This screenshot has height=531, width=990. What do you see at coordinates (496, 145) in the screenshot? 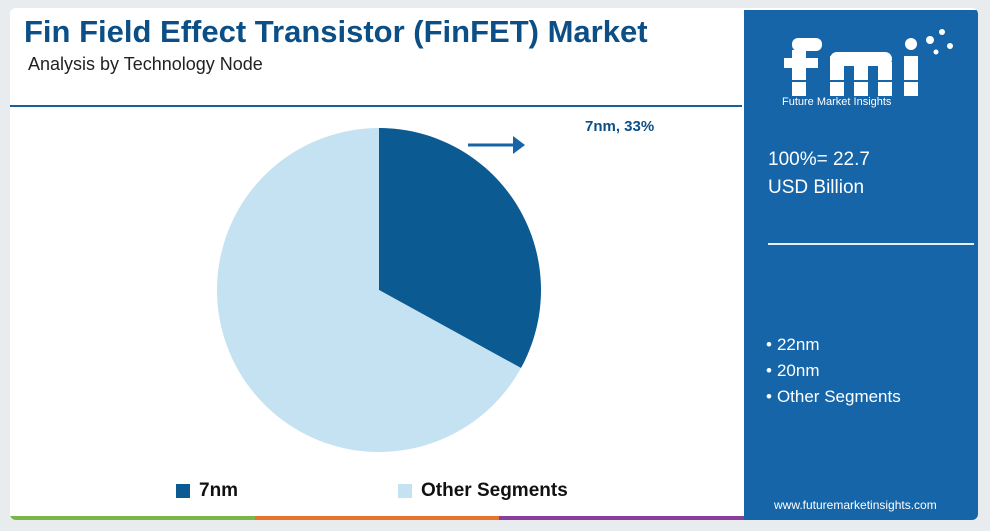
I see `label-arrow` at bounding box center [496, 145].